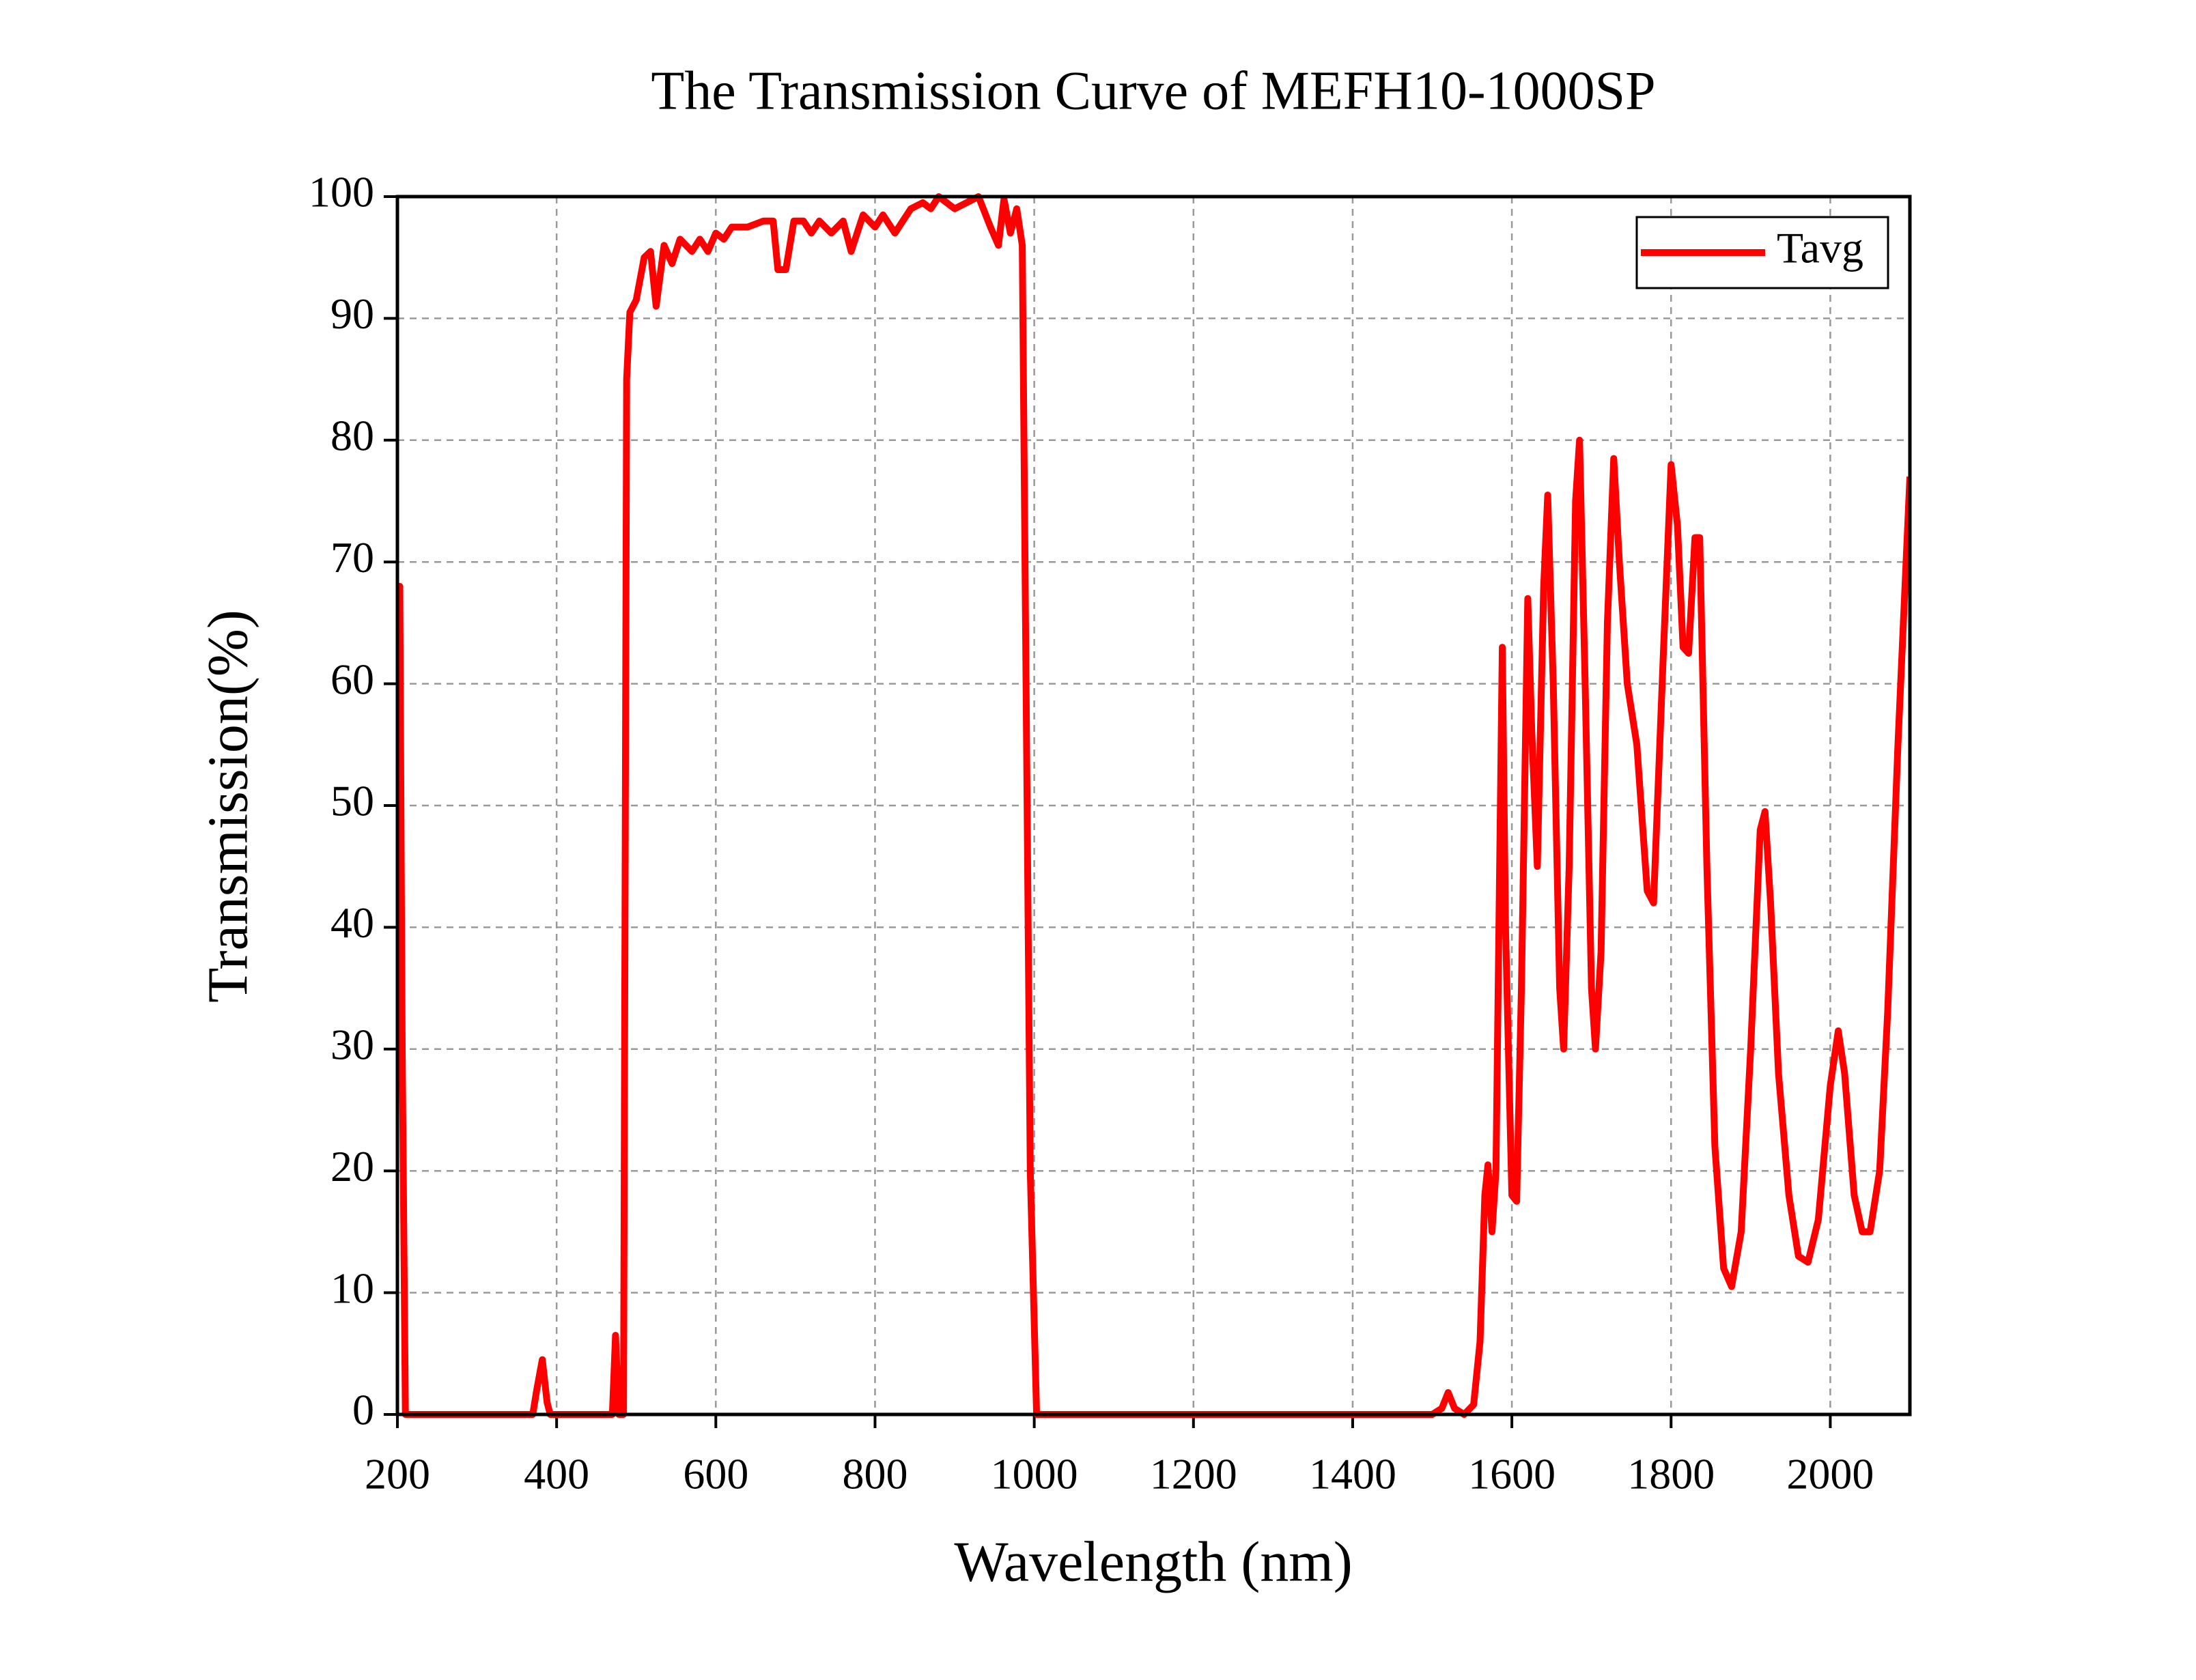 The height and width of the screenshot is (1680, 2196). What do you see at coordinates (1671, 1474) in the screenshot?
I see `x-tick-label: 1800` at bounding box center [1671, 1474].